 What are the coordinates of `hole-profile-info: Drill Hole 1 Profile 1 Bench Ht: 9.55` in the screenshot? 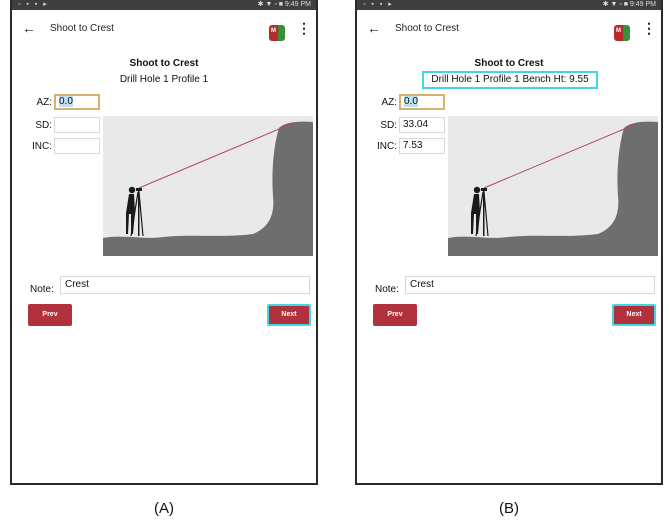 It's located at (510, 80).